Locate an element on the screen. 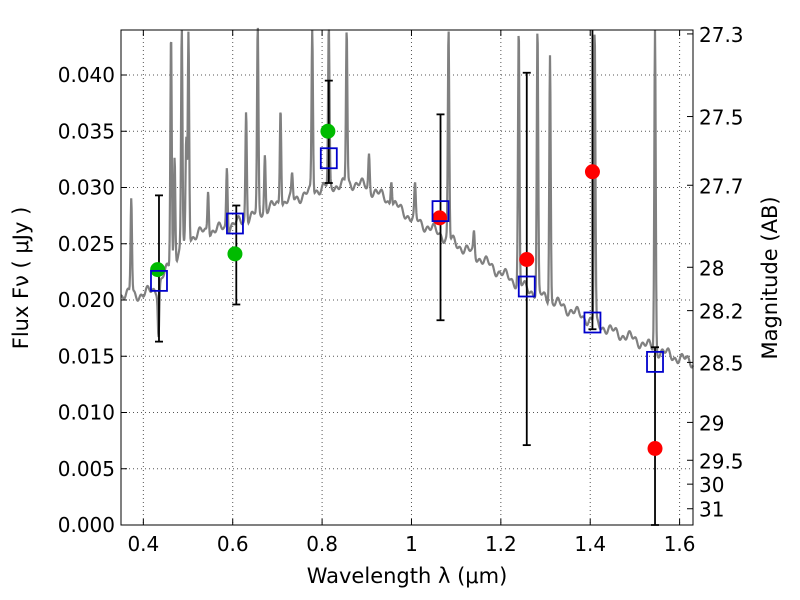 The width and height of the screenshot is (800, 600). y-axis-label: Flux Fν ( μJy ) is located at coordinates (21, 278).